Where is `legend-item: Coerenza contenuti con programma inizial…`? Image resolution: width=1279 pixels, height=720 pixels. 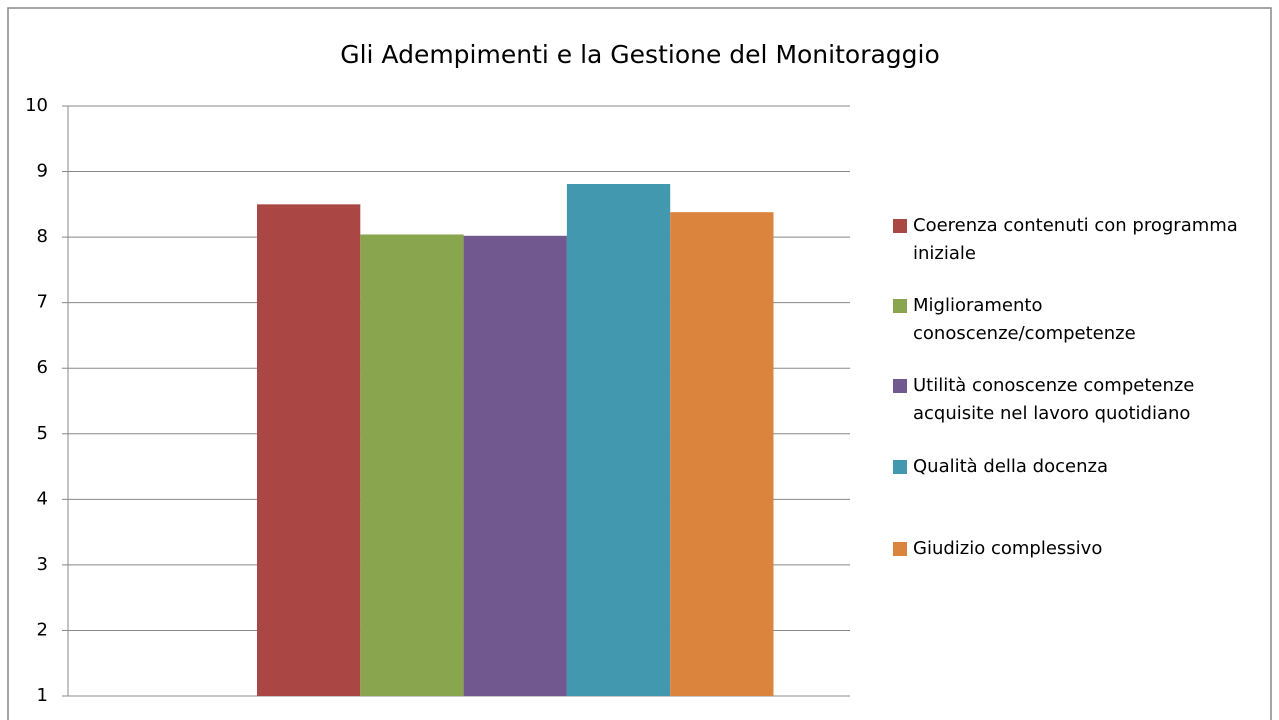 legend-item: Coerenza contenuti con programma inizial… is located at coordinates (1078, 240).